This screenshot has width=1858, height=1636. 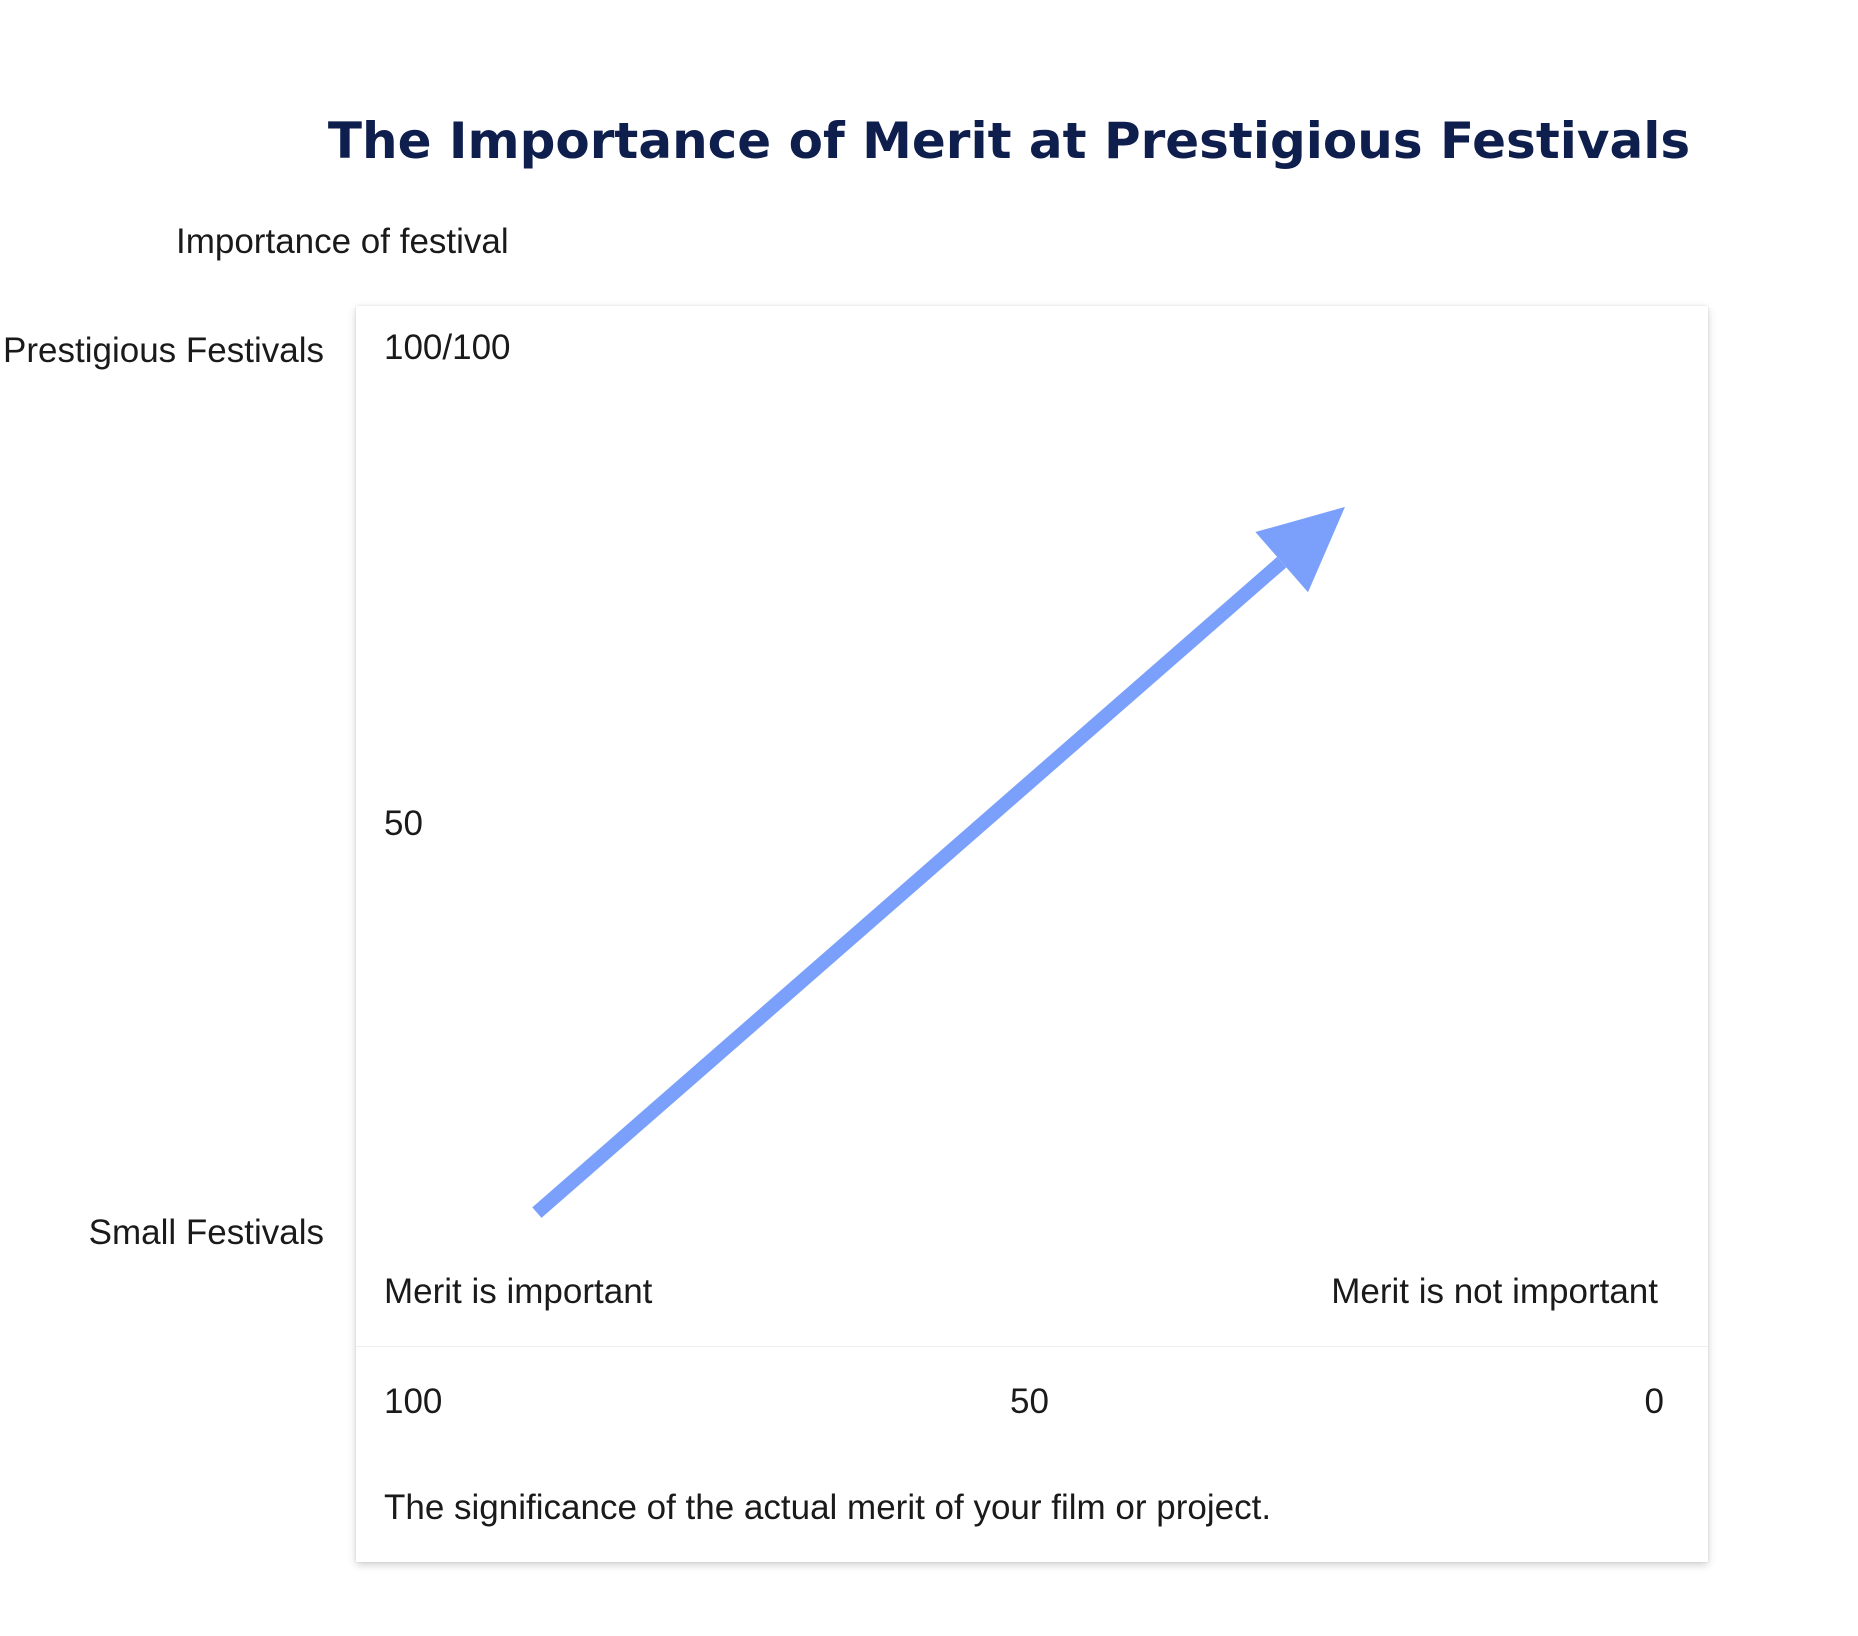 What do you see at coordinates (1494, 1291) in the screenshot?
I see `x-category-right: Merit is not important` at bounding box center [1494, 1291].